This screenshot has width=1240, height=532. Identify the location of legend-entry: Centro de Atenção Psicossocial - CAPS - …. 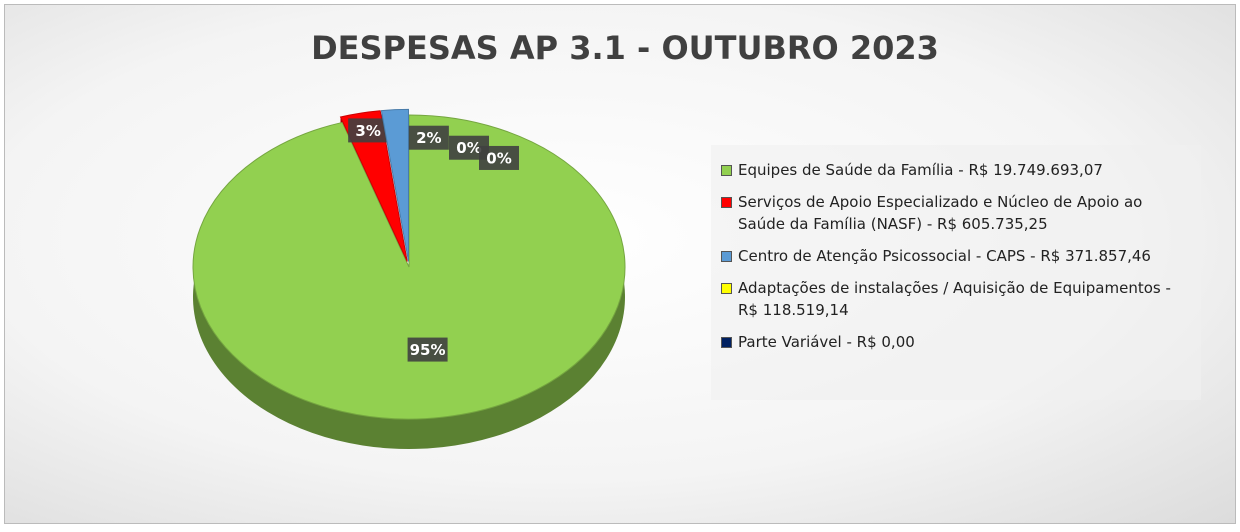
(956, 256).